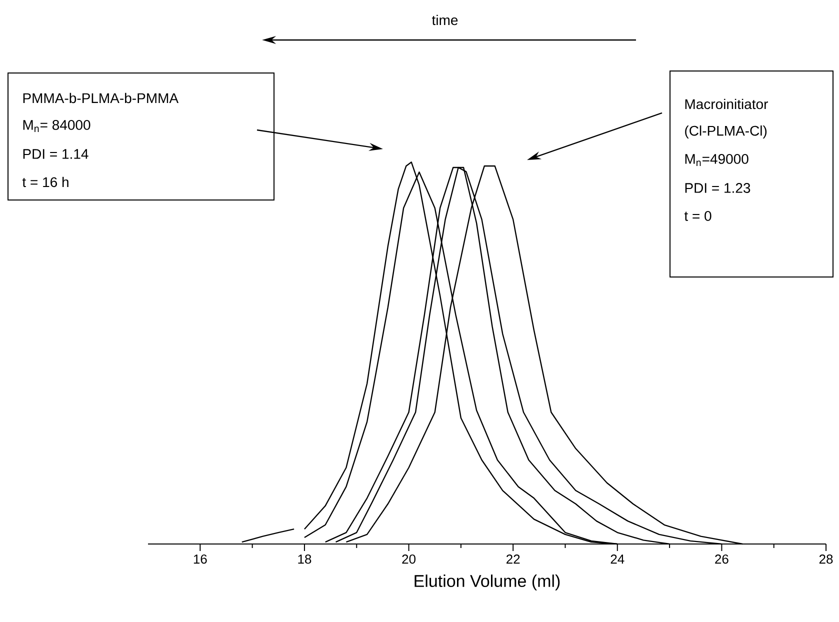 The height and width of the screenshot is (622, 839). Describe the element at coordinates (305, 559) in the screenshot. I see `x-tick-label: 18` at that location.